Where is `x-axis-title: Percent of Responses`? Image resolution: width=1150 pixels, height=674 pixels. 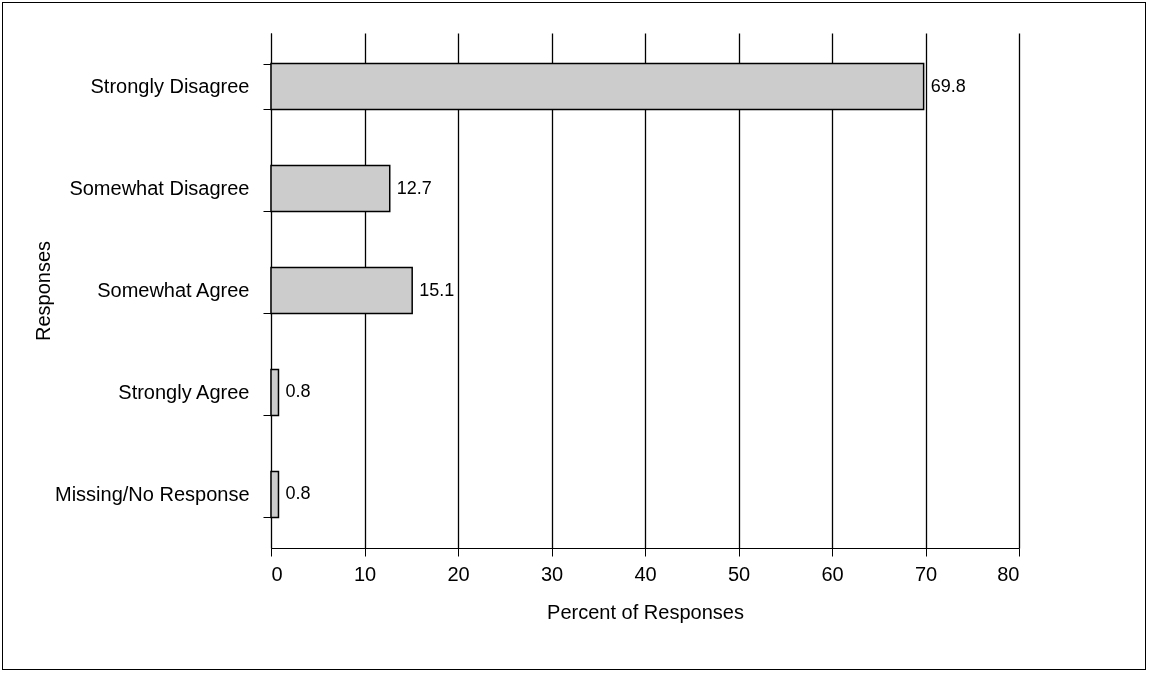 x-axis-title: Percent of Responses is located at coordinates (645, 611).